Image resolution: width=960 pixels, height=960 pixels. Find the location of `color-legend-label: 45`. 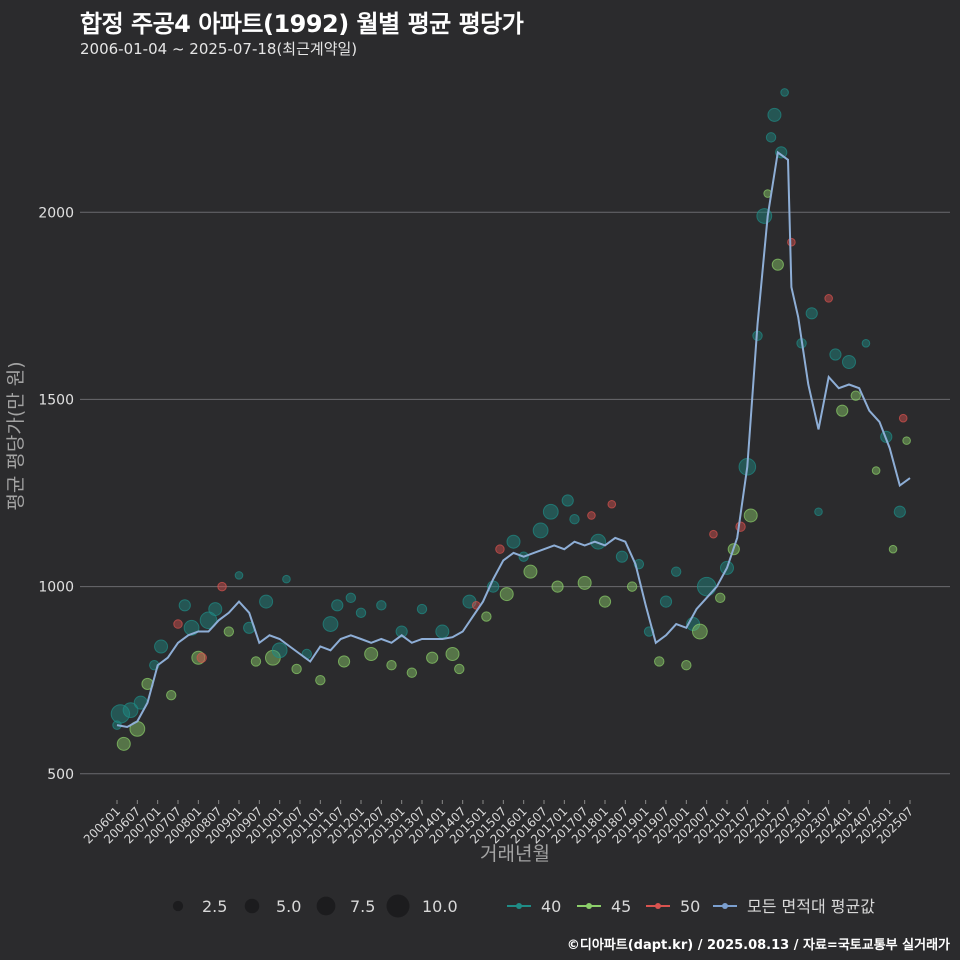

color-legend-label: 45 is located at coordinates (621, 906).